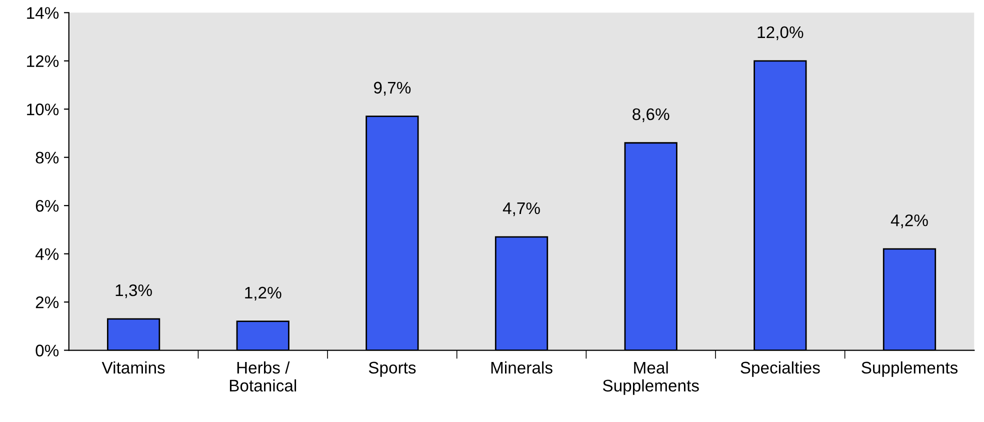 The height and width of the screenshot is (422, 984). What do you see at coordinates (47, 350) in the screenshot?
I see `y-tick-label: 0%` at bounding box center [47, 350].